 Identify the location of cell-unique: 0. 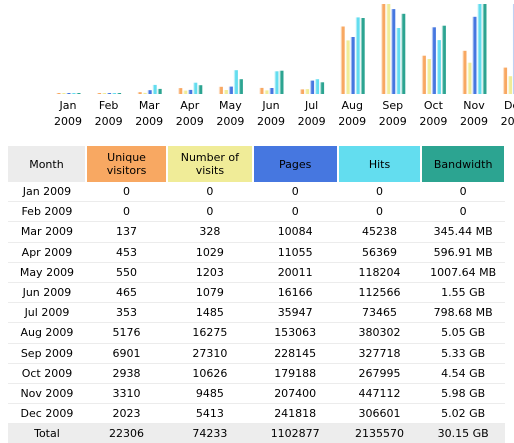
(126, 212).